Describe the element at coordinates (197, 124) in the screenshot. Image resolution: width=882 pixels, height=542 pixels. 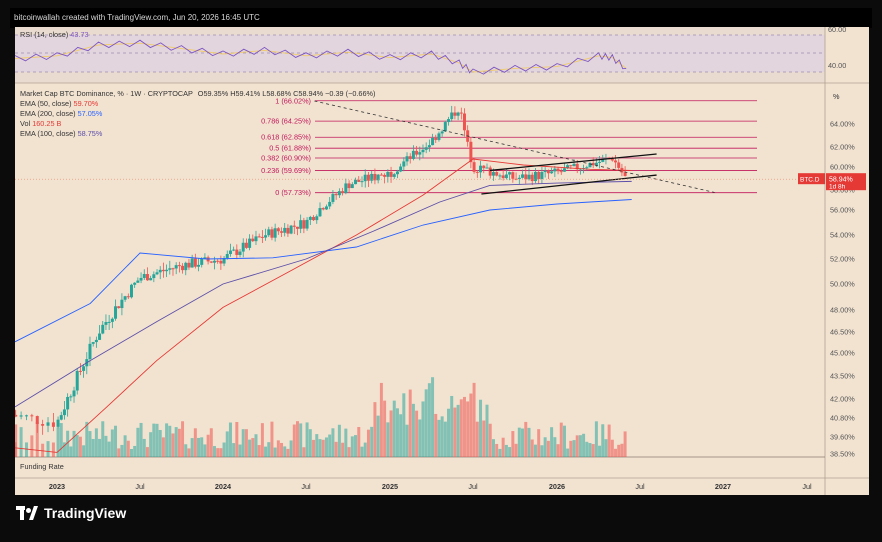
I see `legend-row-vol: Vol 160.25 B` at that location.